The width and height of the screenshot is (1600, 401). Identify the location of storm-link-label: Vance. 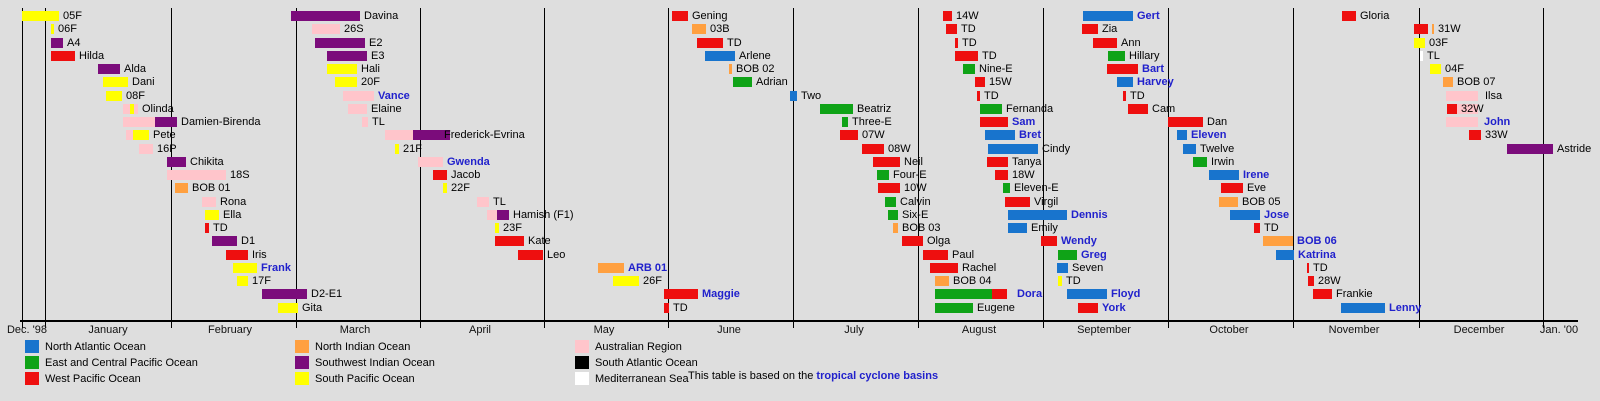
(394, 95).